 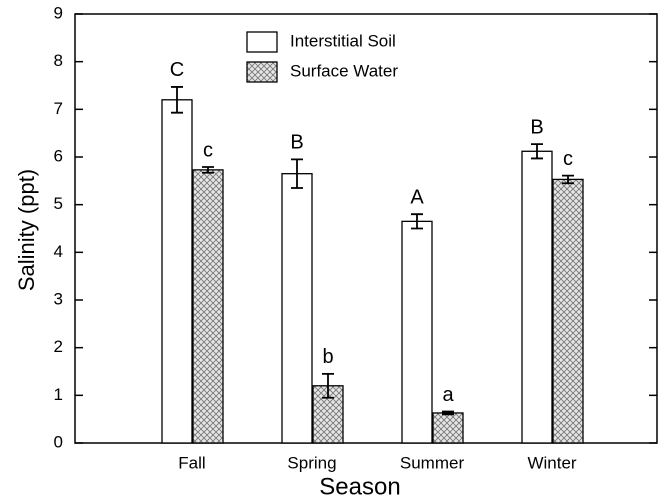 I want to click on legend-label: Surface Water, so click(x=344, y=70).